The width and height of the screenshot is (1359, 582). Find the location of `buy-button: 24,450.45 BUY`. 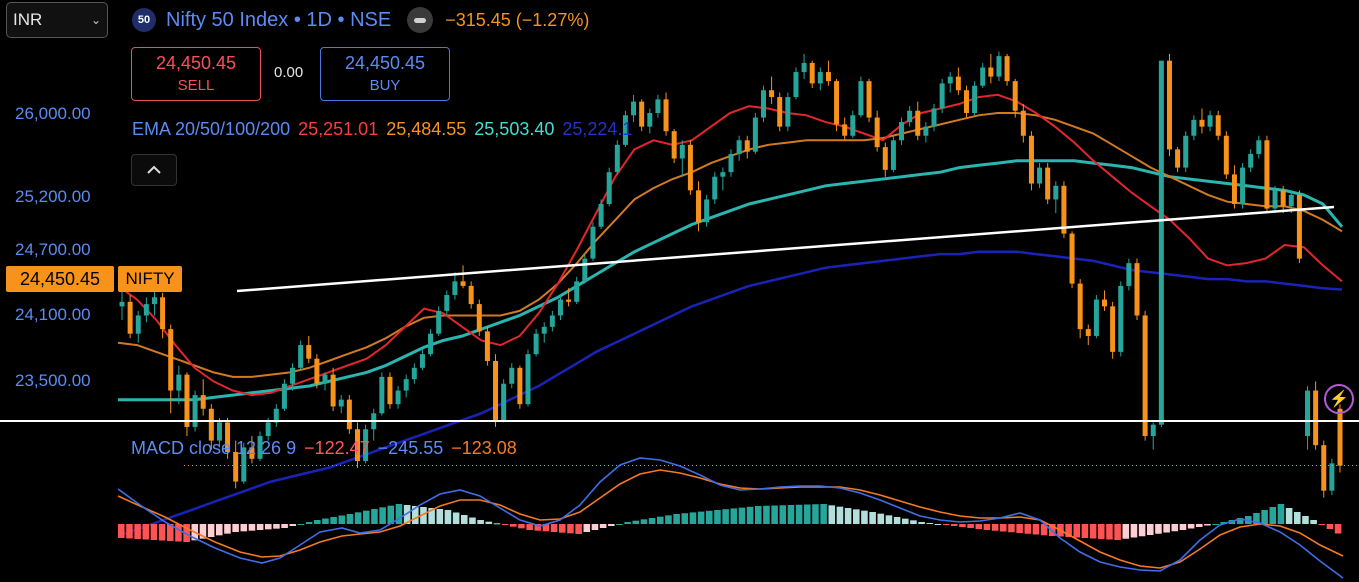

buy-button: 24,450.45 BUY is located at coordinates (385, 74).